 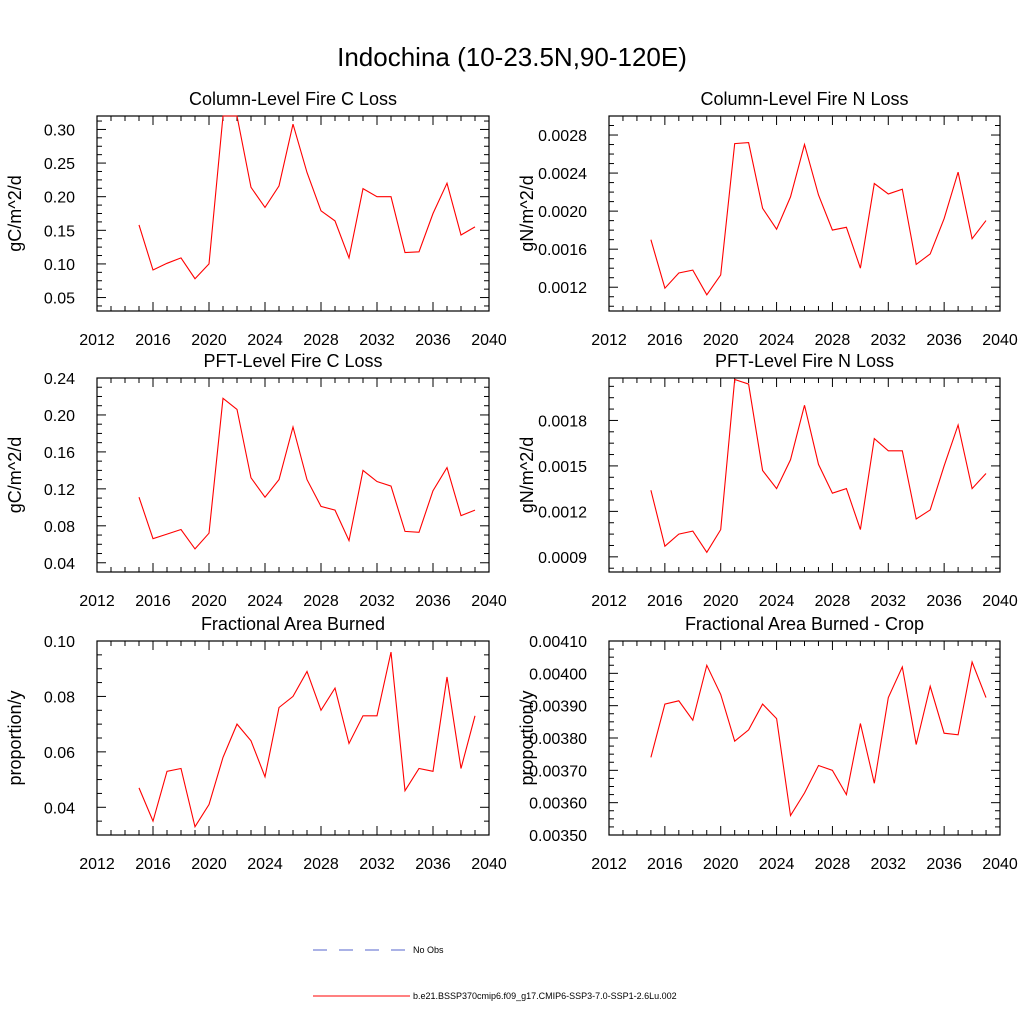 What do you see at coordinates (804, 99) in the screenshot?
I see `panel-title: Column-Level Fire N Loss` at bounding box center [804, 99].